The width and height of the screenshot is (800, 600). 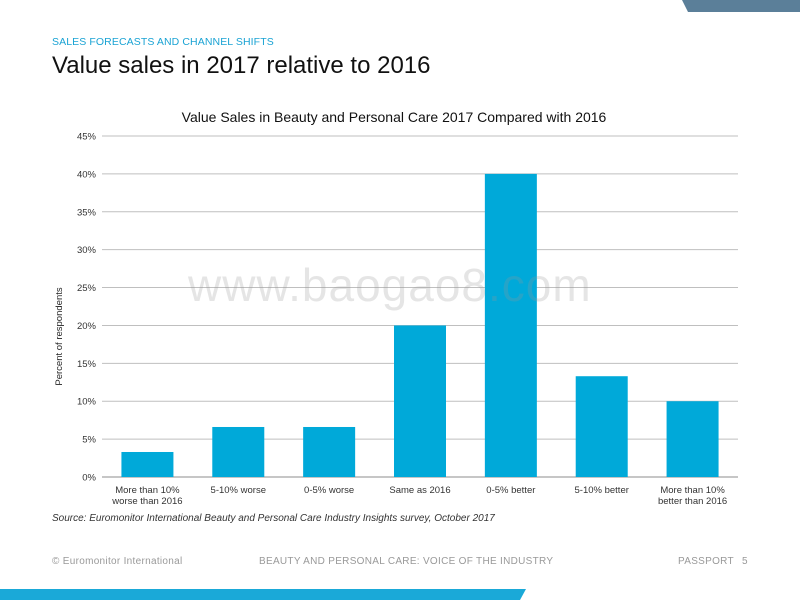 What do you see at coordinates (241, 65) in the screenshot?
I see `slide-title: Value sales in 2017 relative to 2016` at bounding box center [241, 65].